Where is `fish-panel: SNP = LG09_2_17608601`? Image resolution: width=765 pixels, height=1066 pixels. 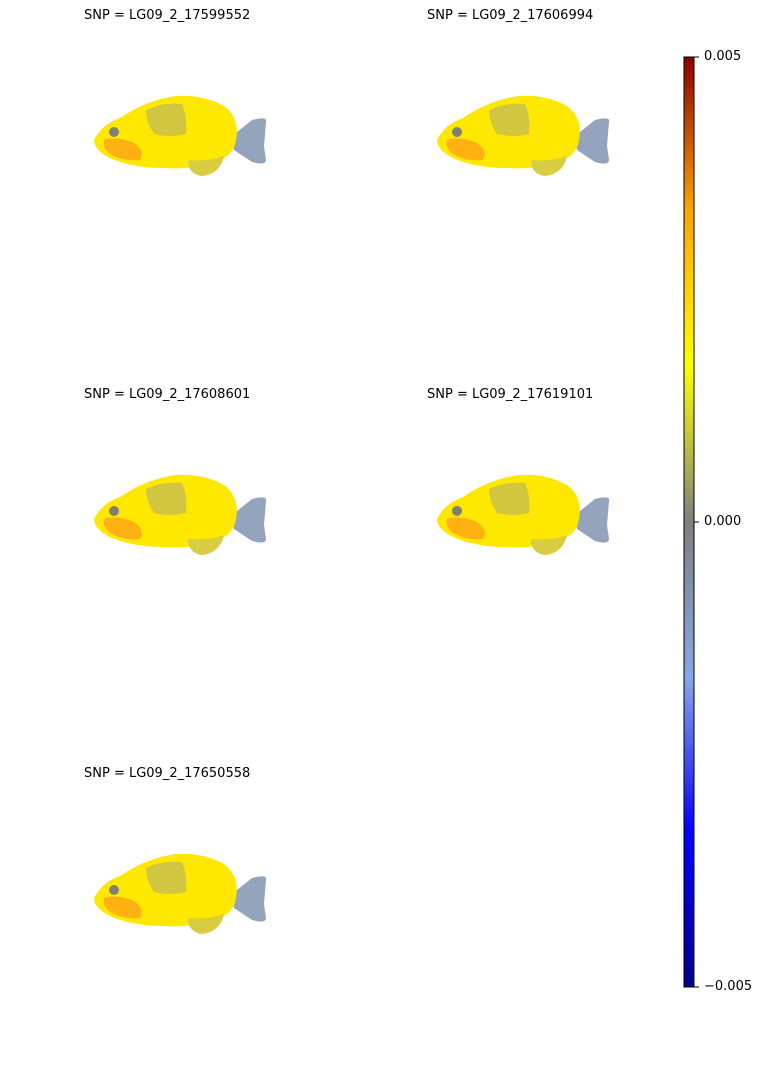
fish-panel: SNP = LG09_2_17608601 is located at coordinates (234, 537).